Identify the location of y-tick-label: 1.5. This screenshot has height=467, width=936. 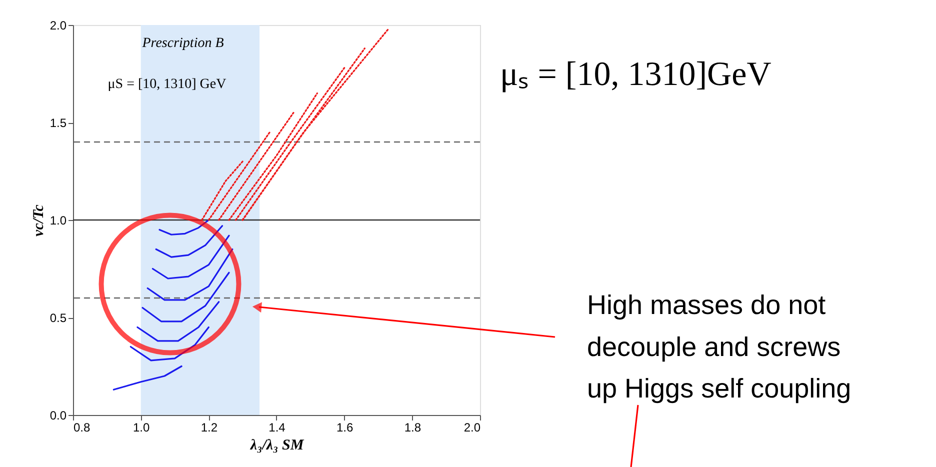
(58, 123).